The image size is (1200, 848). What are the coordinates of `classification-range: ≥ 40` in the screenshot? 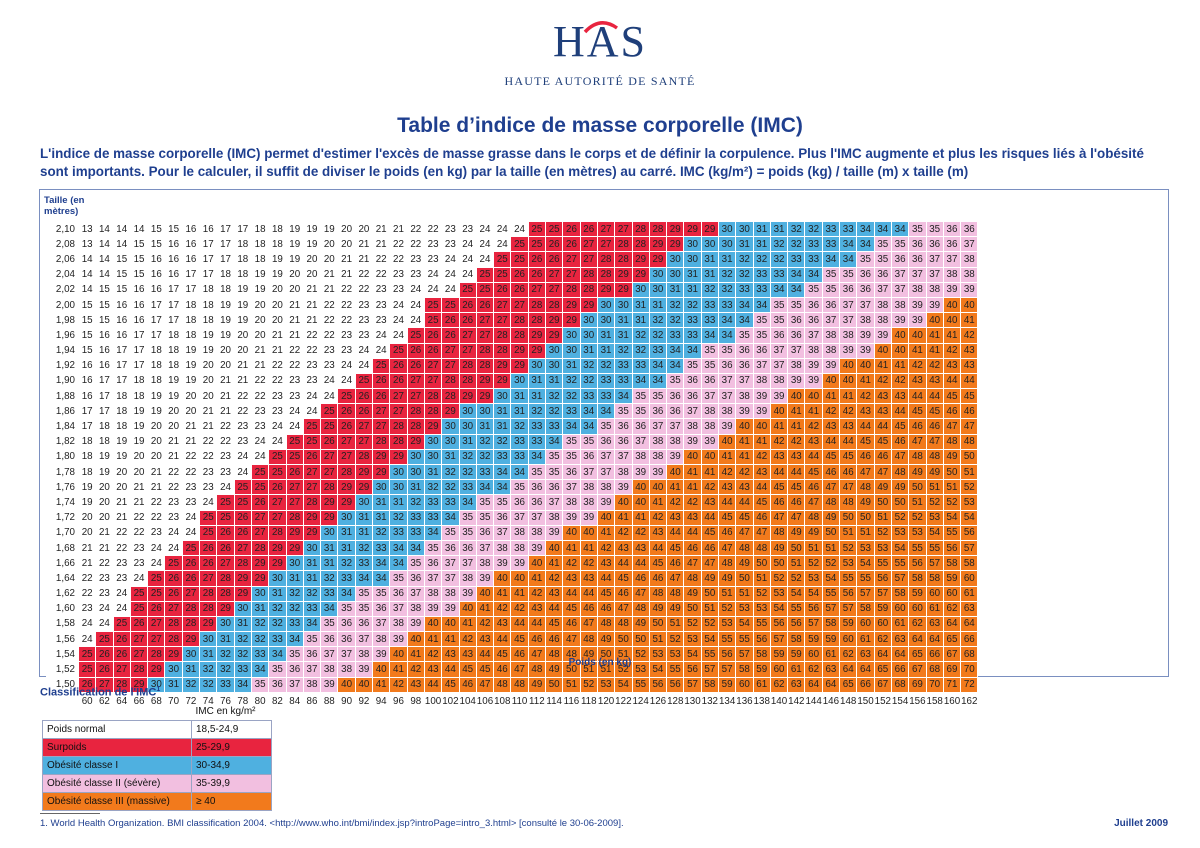 It's located at (231, 801).